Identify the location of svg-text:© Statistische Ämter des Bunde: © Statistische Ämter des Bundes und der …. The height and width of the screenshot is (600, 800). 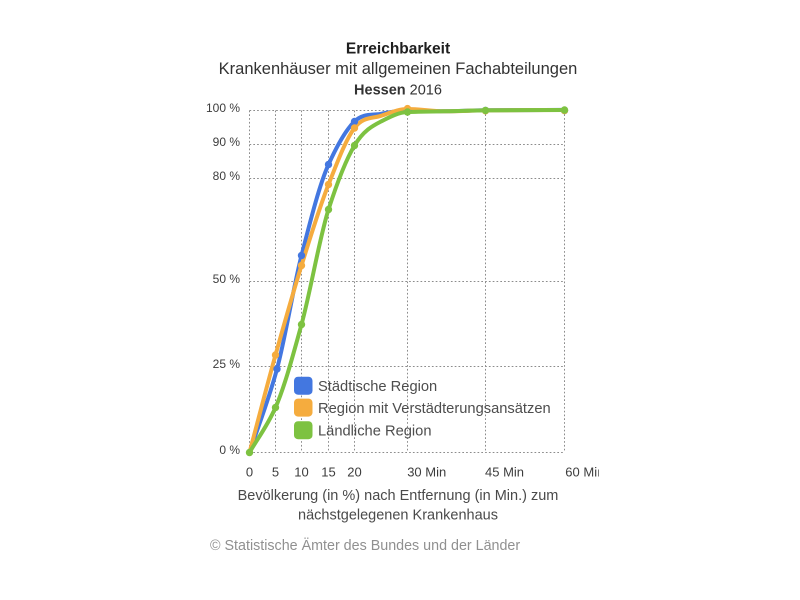
(365, 545).